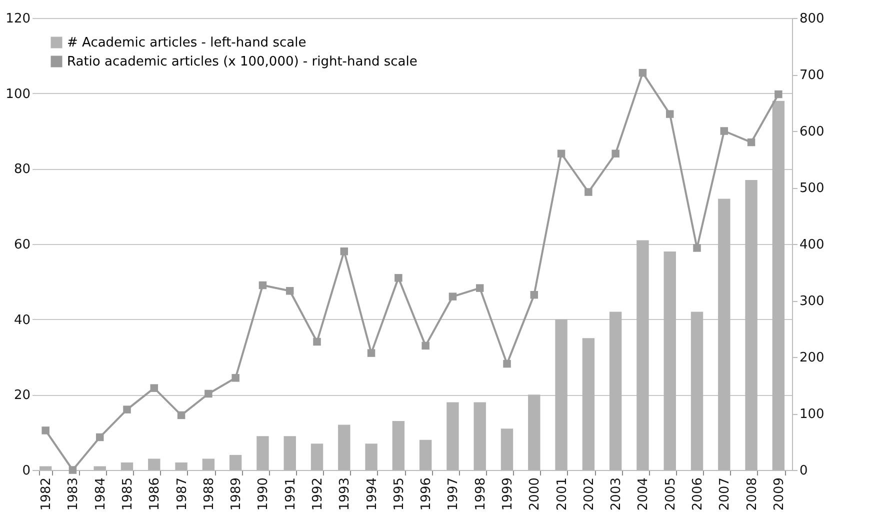 This screenshot has width=879, height=528. What do you see at coordinates (155, 494) in the screenshot?
I see `x-tick-label: 1986` at bounding box center [155, 494].